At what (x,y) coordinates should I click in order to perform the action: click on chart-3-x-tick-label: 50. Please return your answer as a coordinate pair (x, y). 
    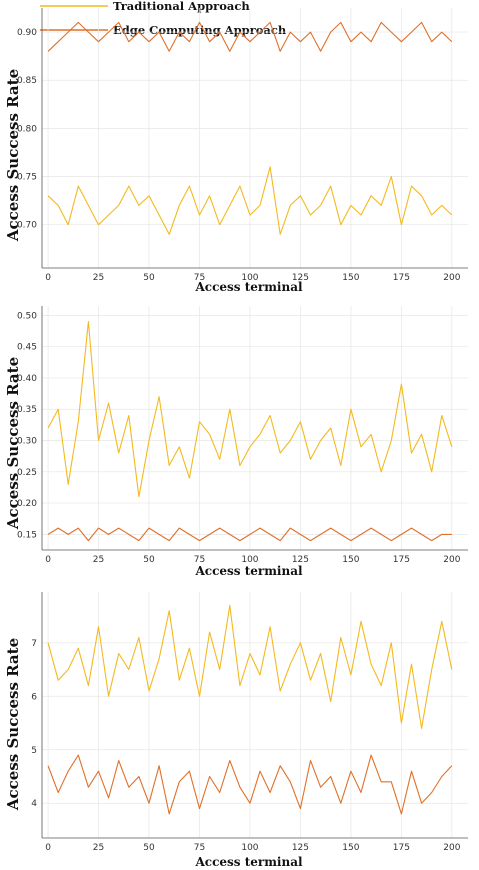
    Looking at the image, I should click on (149, 848).